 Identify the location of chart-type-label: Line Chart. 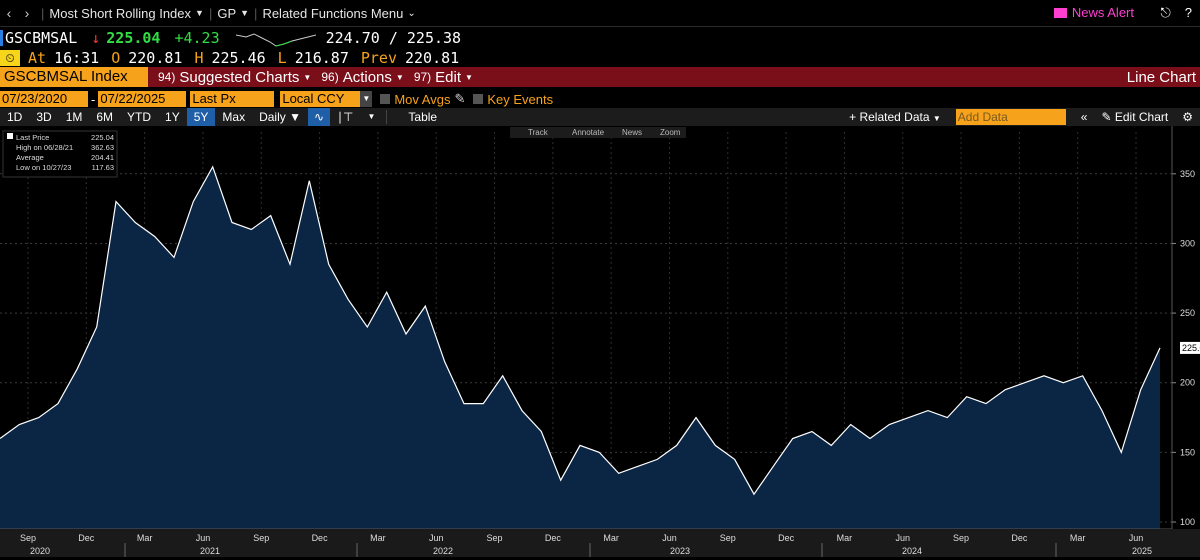
(1161, 77).